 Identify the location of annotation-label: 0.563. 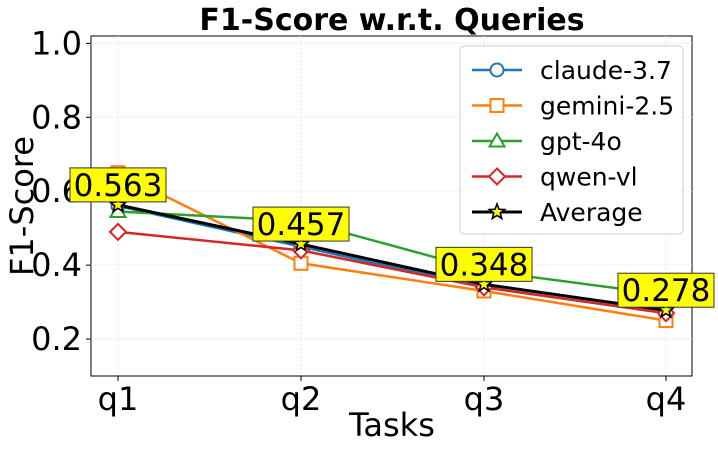
(118, 186).